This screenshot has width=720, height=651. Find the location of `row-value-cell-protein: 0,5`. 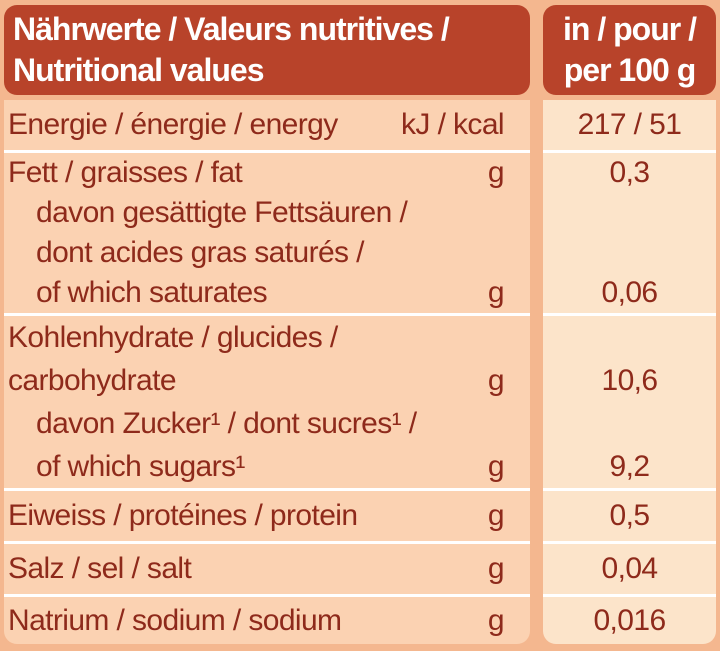

row-value-cell-protein: 0,5 is located at coordinates (629, 517).